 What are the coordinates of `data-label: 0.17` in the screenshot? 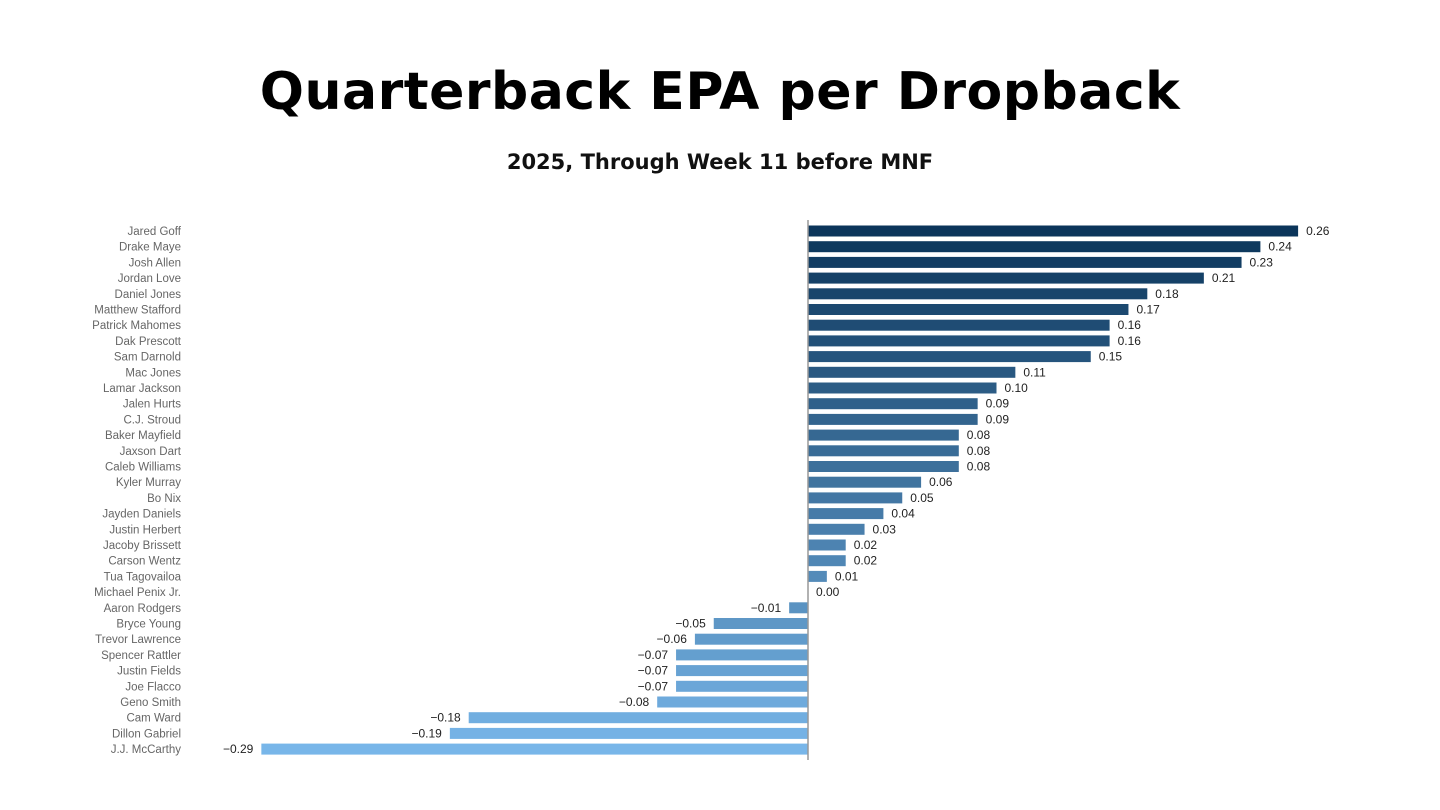 It's located at (1148, 310).